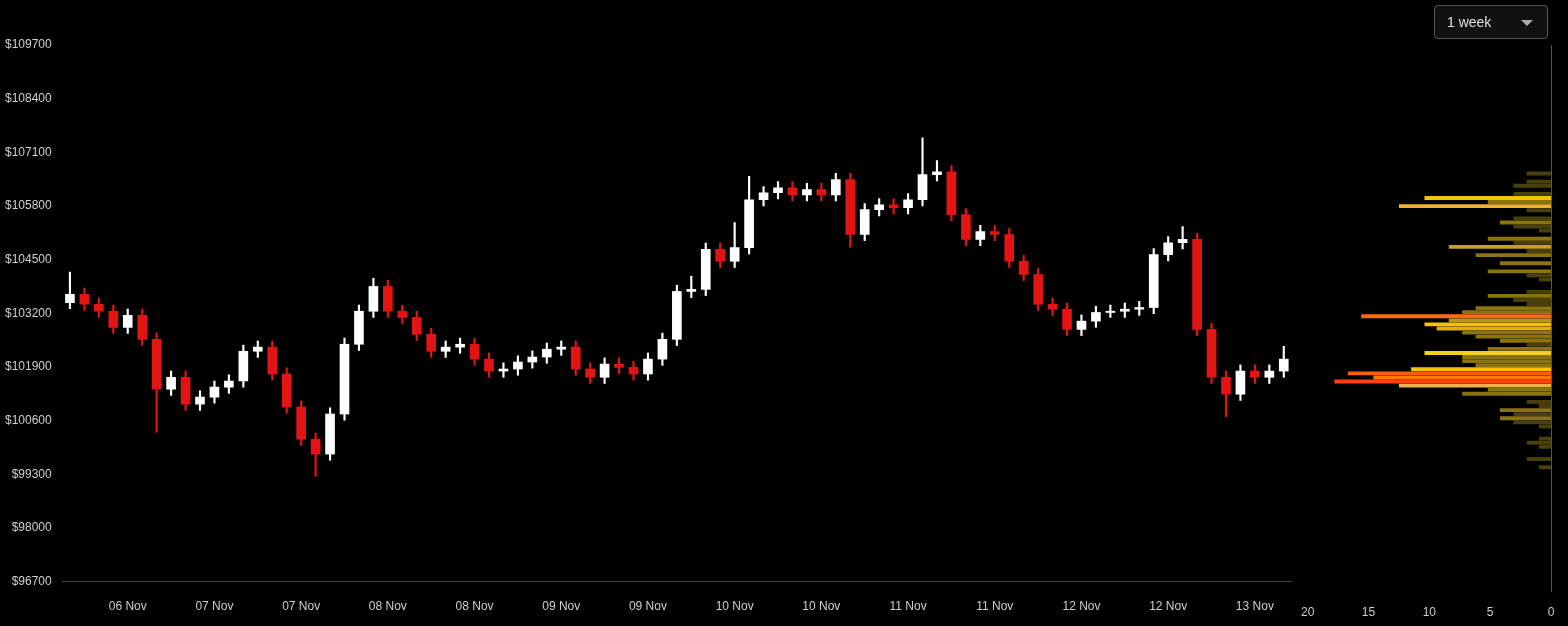 The image size is (1568, 626). I want to click on x-tick-label: 5, so click(1490, 612).